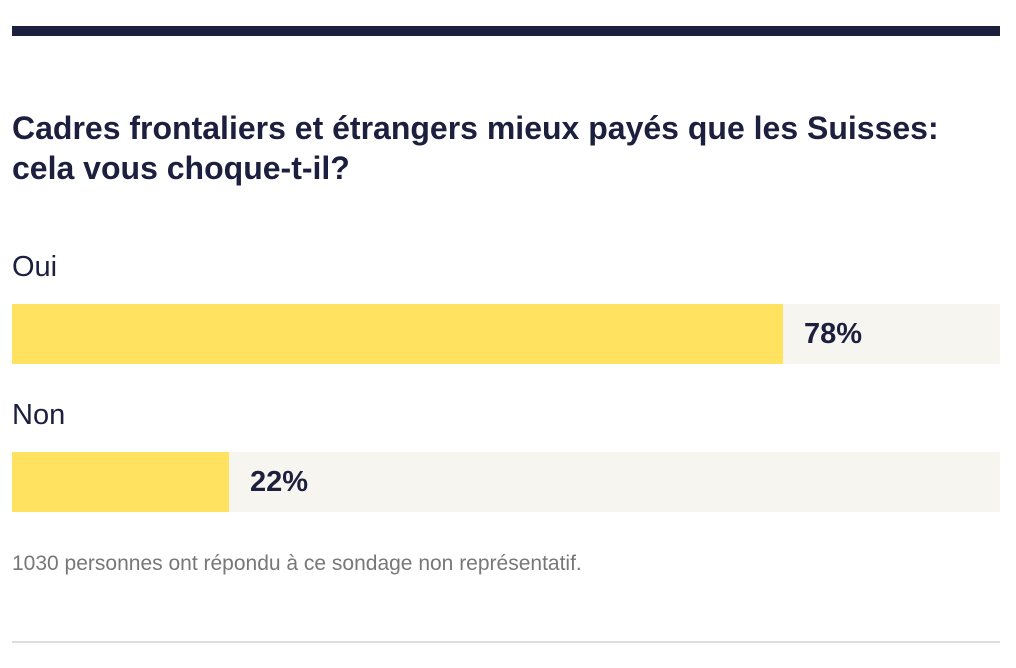 The width and height of the screenshot is (1016, 668). I want to click on data-label: 78%, so click(833, 334).